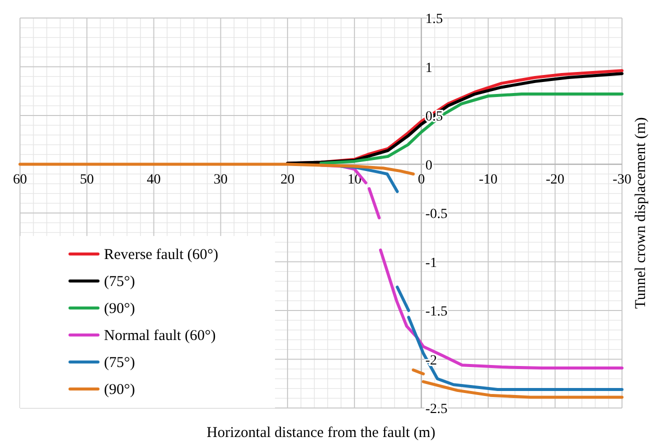 This screenshot has height=442, width=657. What do you see at coordinates (428, 68) in the screenshot?
I see `y-tick-label: 1` at bounding box center [428, 68].